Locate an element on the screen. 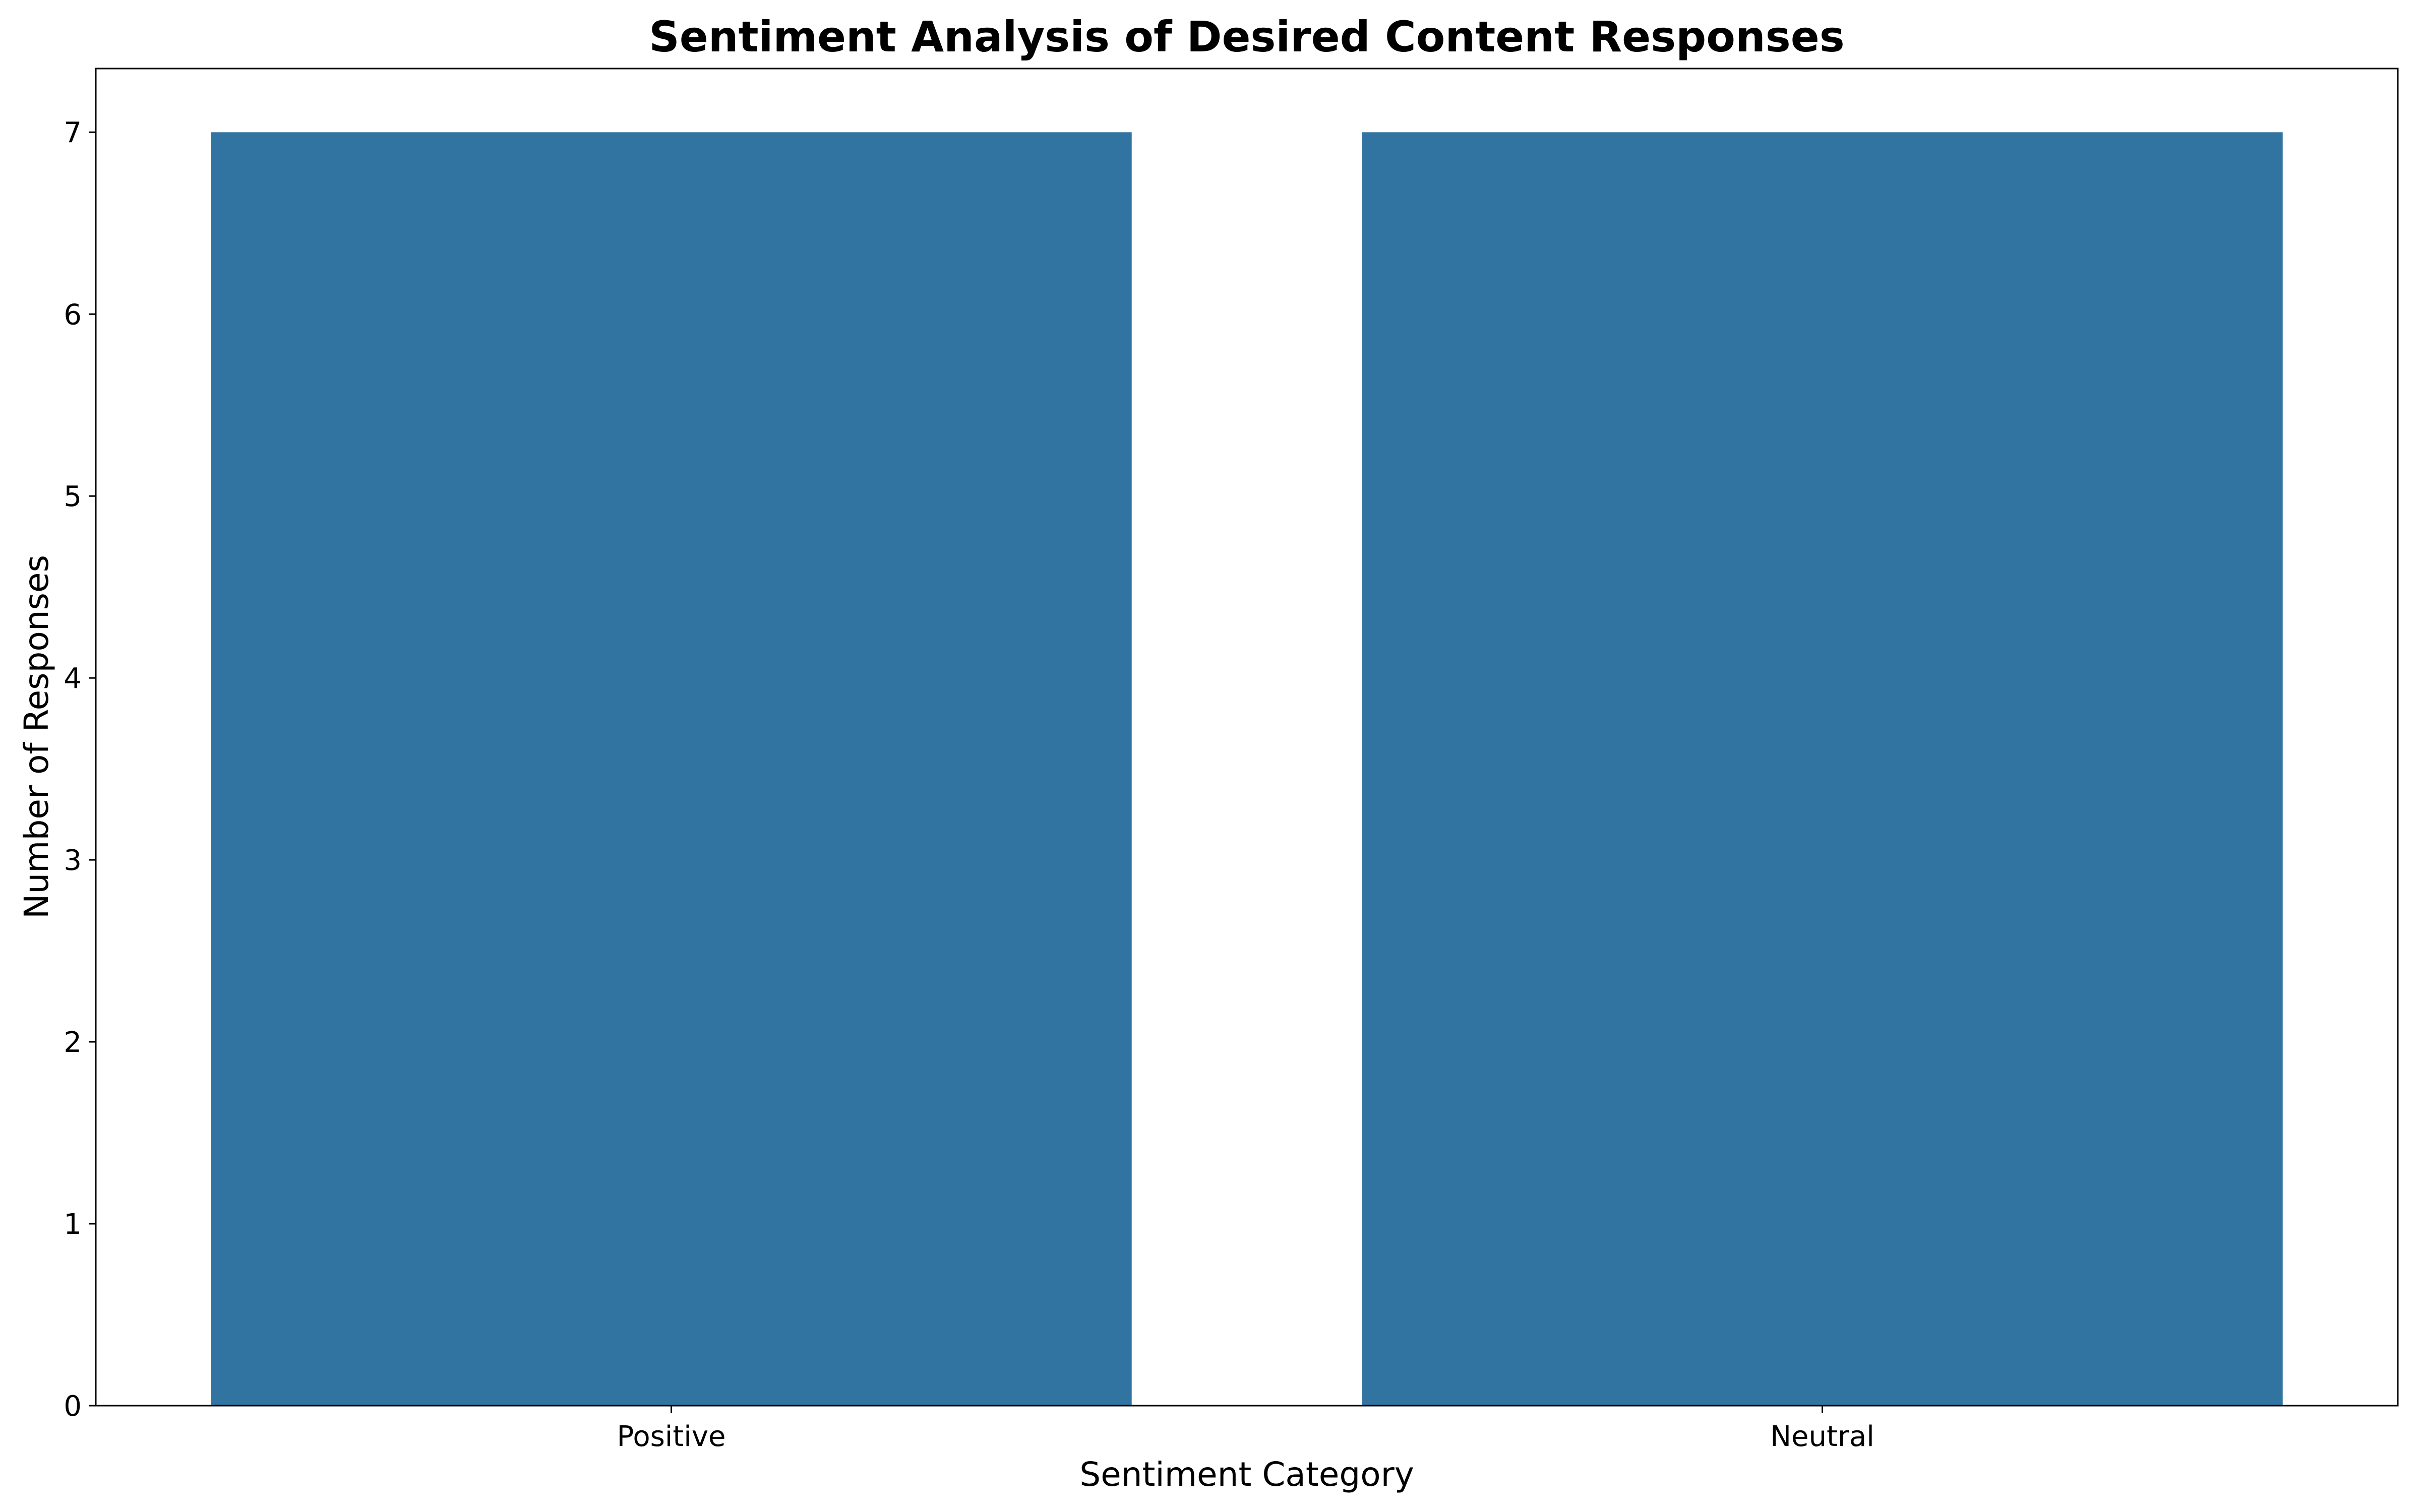  x-tick-label: Neutral is located at coordinates (1822, 1437).